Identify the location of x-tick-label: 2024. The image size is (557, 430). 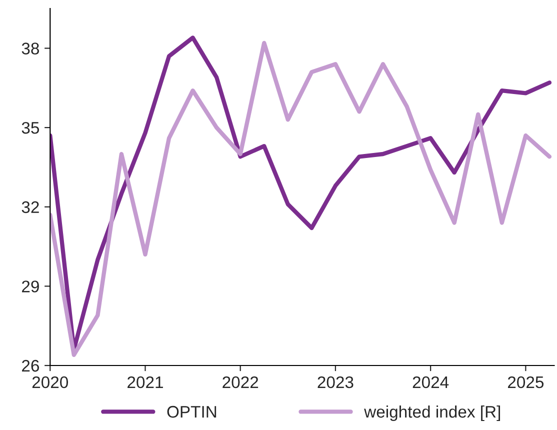
(430, 382).